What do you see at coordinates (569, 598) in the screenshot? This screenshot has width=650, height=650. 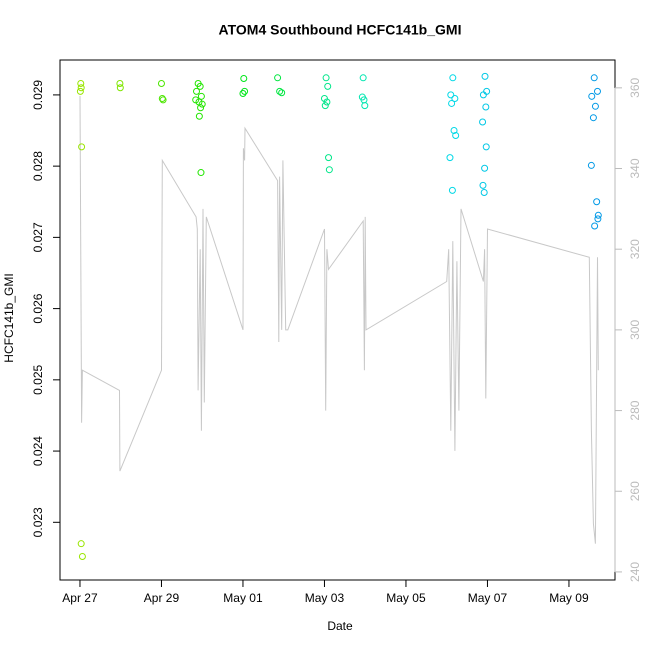 I see `x-tick-label: May 09` at bounding box center [569, 598].